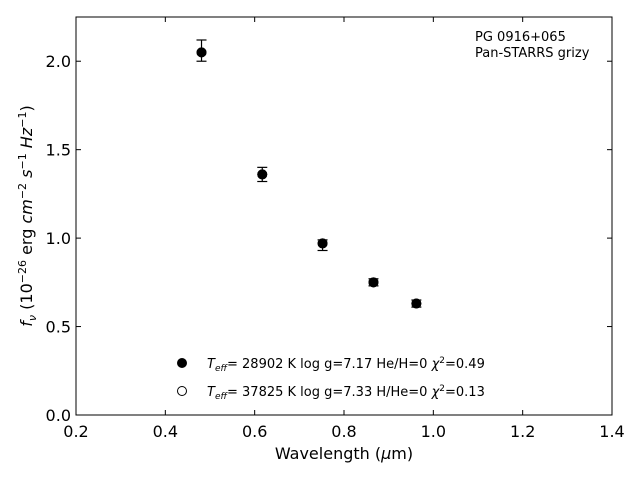  What do you see at coordinates (58, 150) in the screenshot?
I see `y-tick-label: 1.5` at bounding box center [58, 150].